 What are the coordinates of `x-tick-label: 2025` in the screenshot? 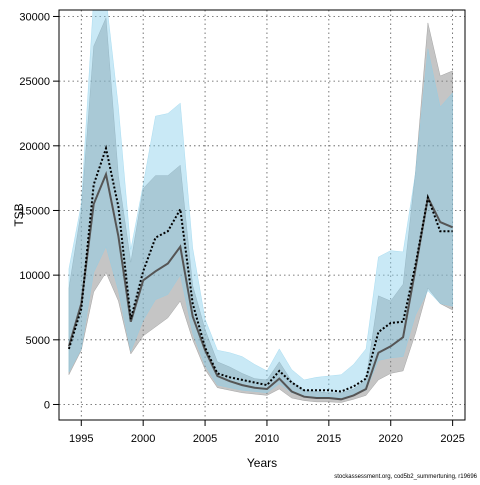 It's located at (452, 439).